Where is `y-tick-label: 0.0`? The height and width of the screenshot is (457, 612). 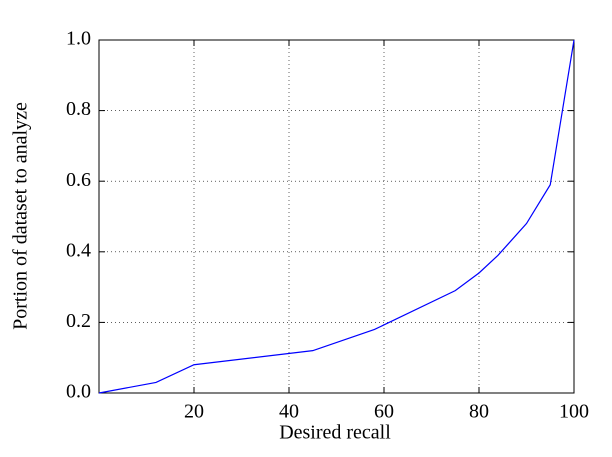
y-tick-label: 0.0 is located at coordinates (78, 392).